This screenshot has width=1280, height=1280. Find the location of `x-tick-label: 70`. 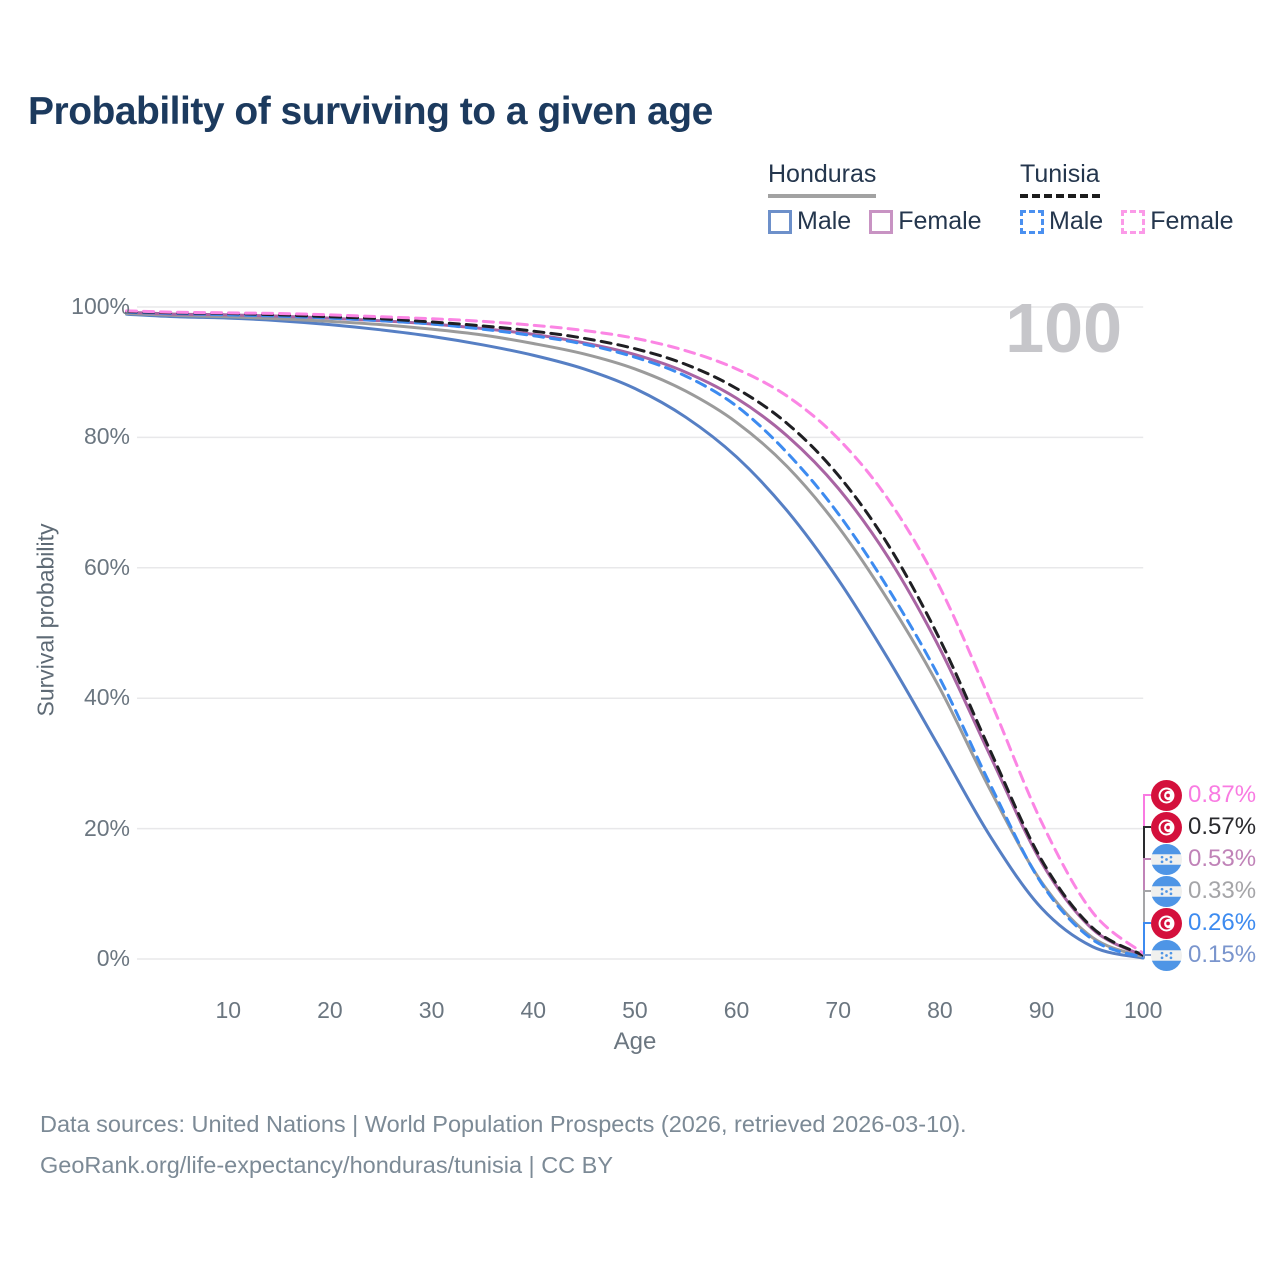

x-tick-label: 70 is located at coordinates (838, 1010).